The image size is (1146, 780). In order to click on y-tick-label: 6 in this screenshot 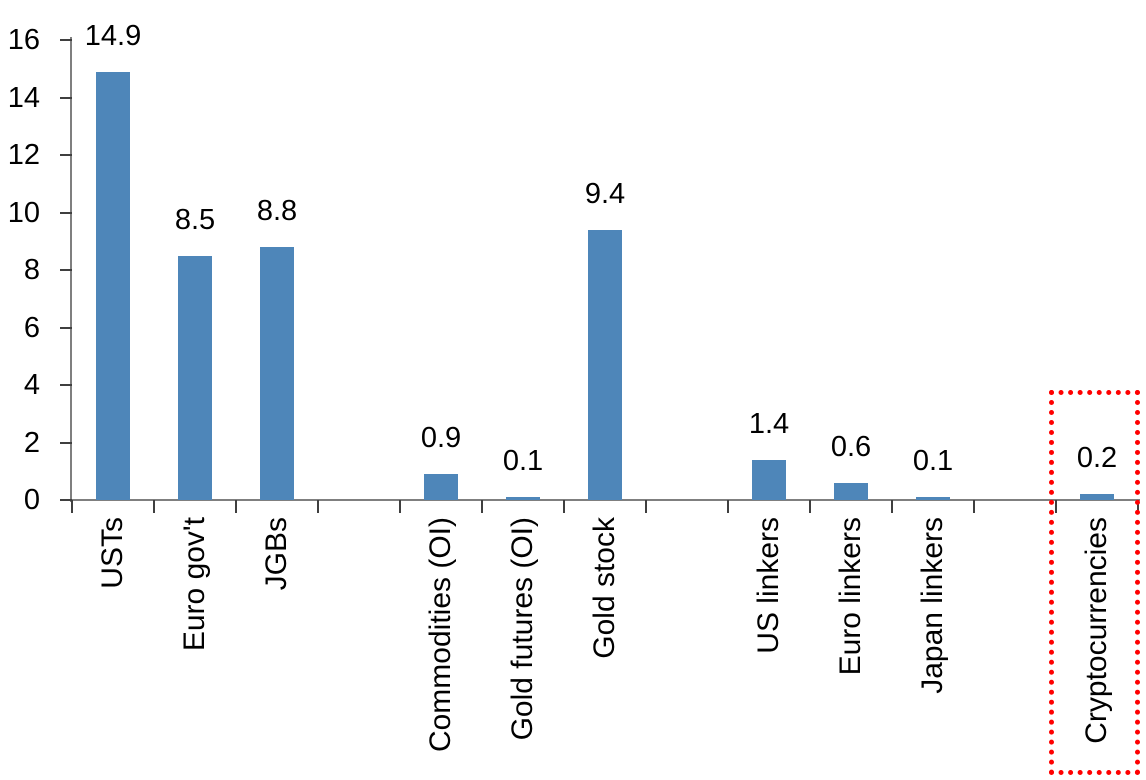, I will do `click(31, 327)`.